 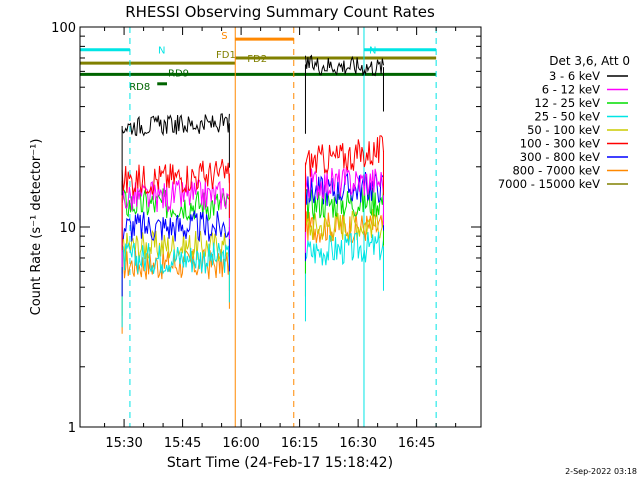 I want to click on flag-label-fd2: FD2, so click(x=257, y=59).